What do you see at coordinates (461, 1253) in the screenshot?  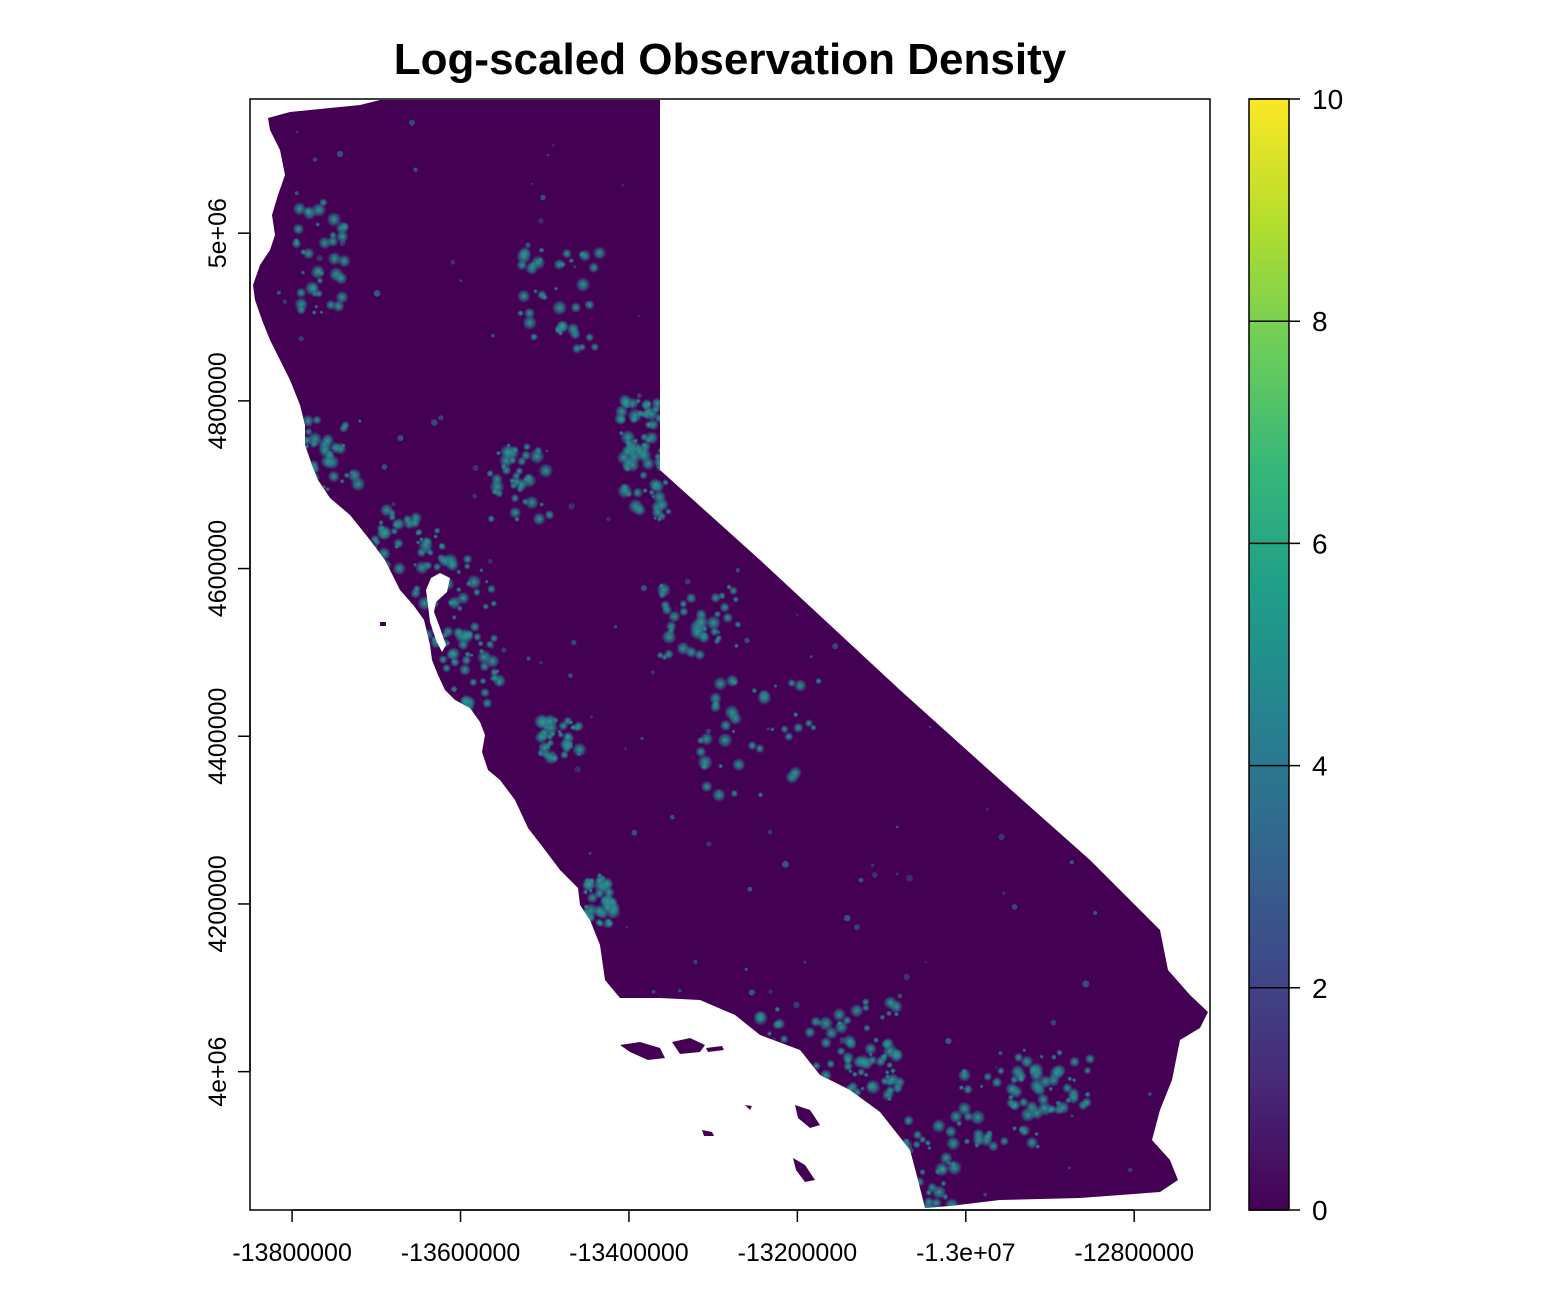 I see `x-tick-label: -13600000` at bounding box center [461, 1253].